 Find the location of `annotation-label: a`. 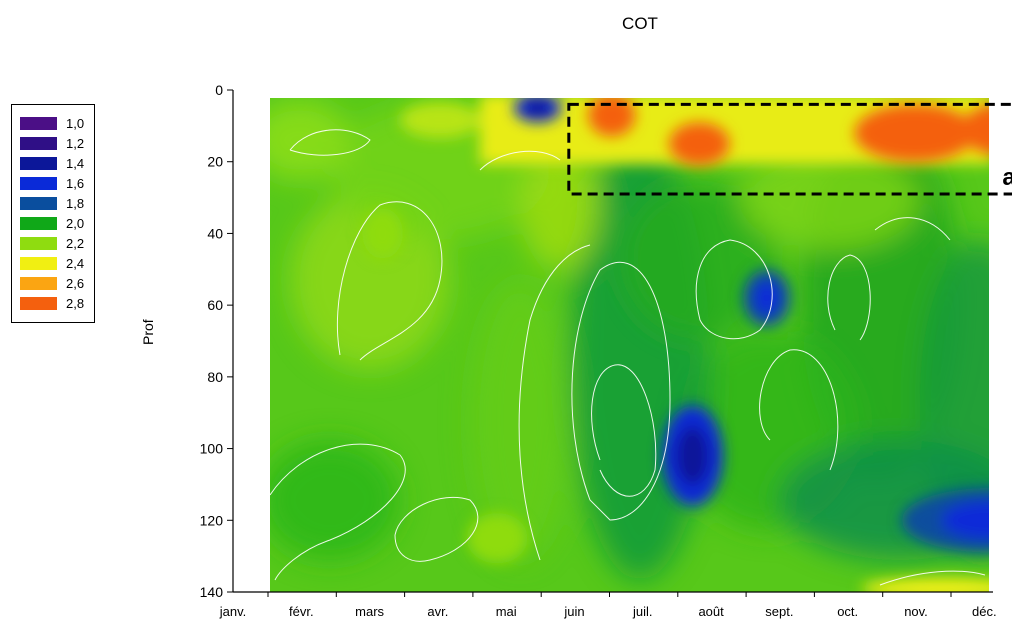

annotation-label: a is located at coordinates (1007, 177).